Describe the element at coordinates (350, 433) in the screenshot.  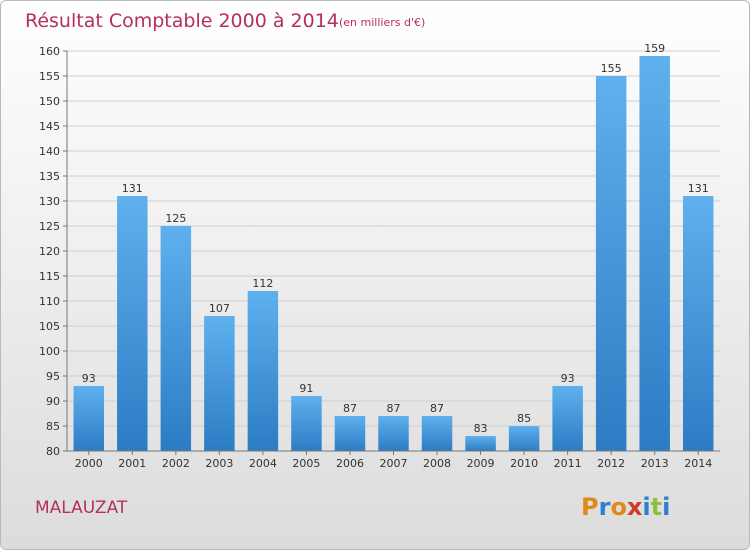
I see `bar-2006` at that location.